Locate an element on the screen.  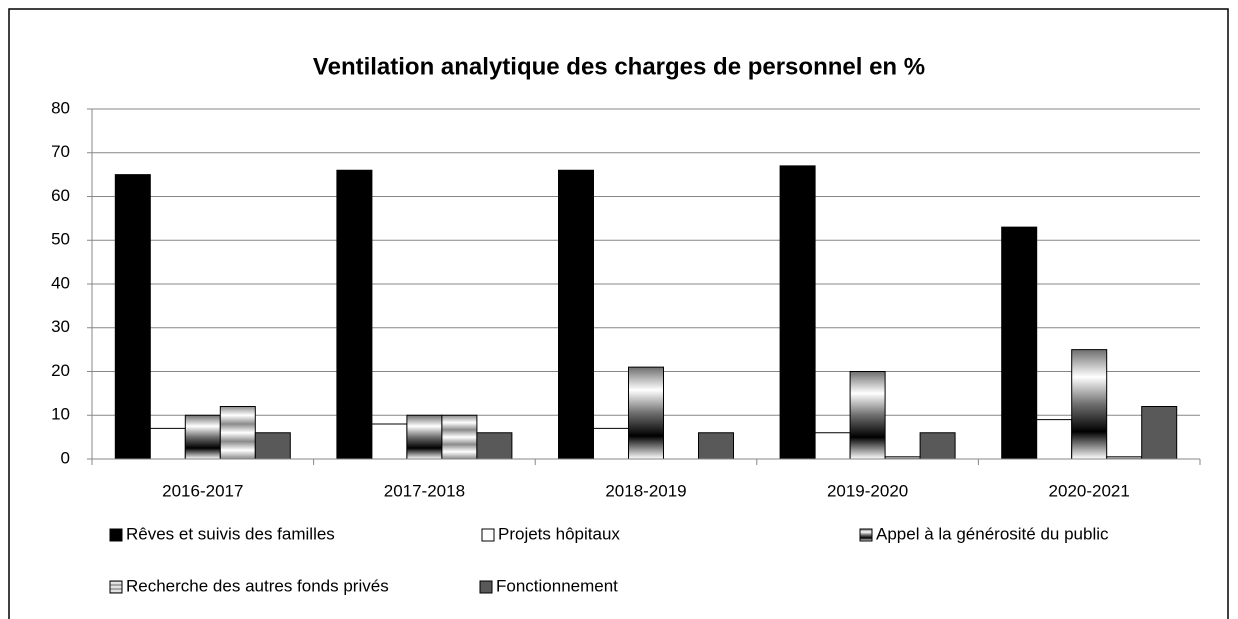
x-tick-label: 2019-2020 is located at coordinates (867, 490).